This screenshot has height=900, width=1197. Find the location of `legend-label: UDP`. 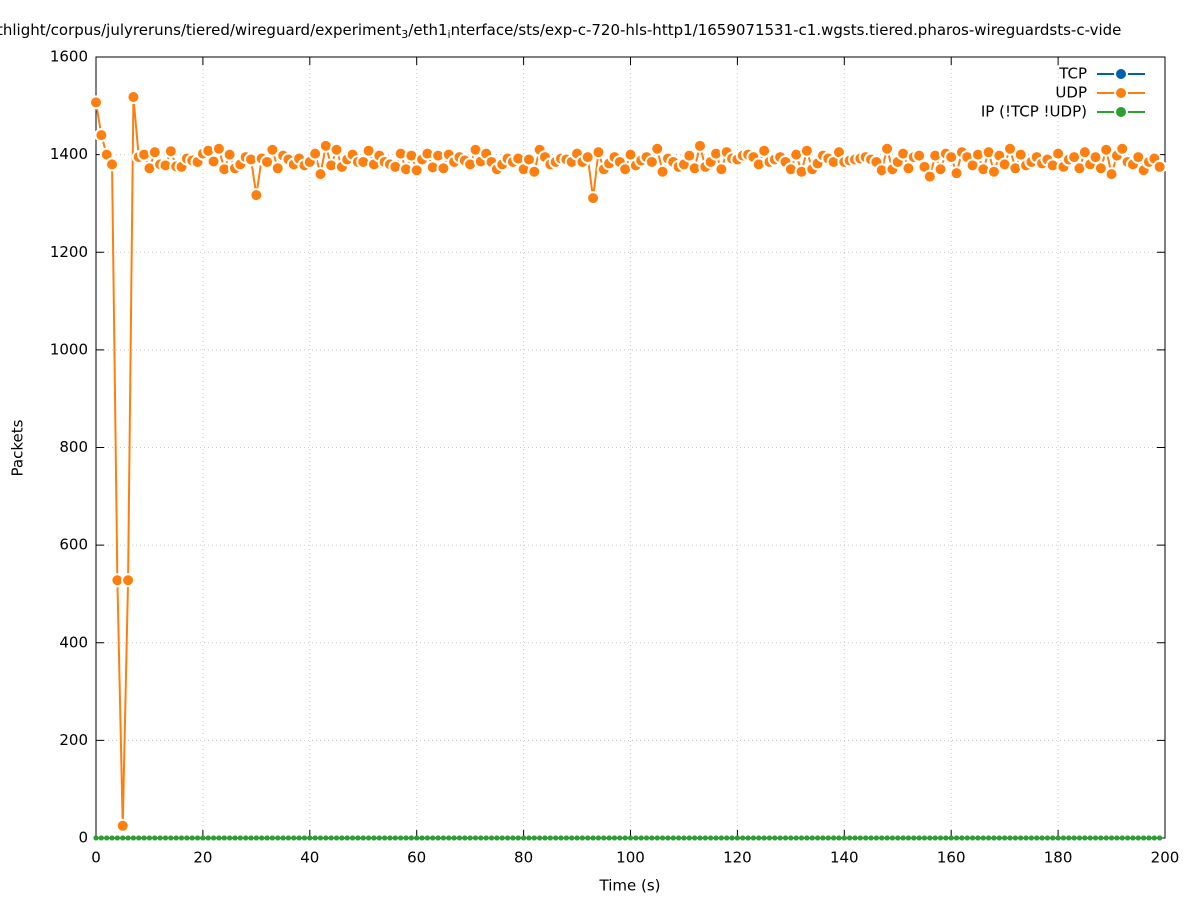

legend-label: UDP is located at coordinates (1071, 93).